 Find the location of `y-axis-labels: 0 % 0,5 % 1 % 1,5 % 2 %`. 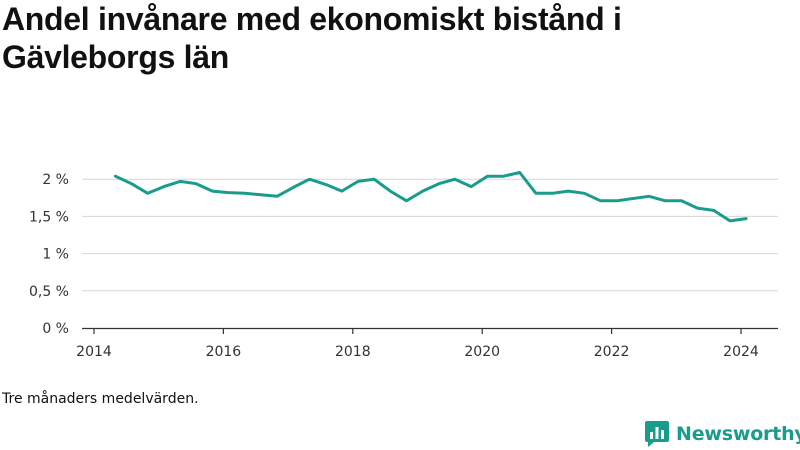

y-axis-labels: 0 % 0,5 % 1 % 1,5 % 2 % is located at coordinates (49, 254).